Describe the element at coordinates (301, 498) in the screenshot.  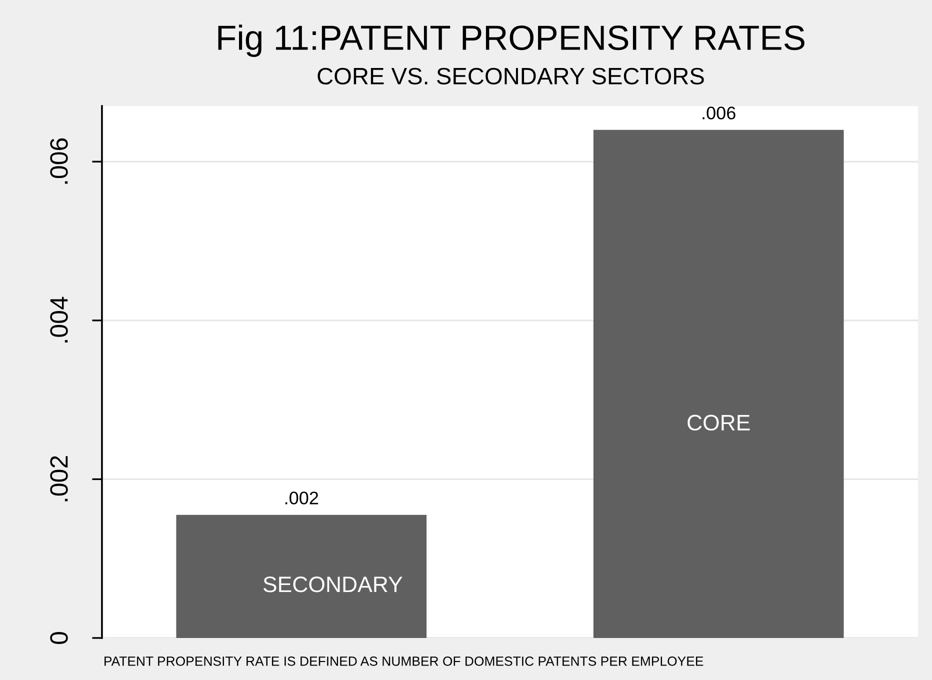
I see `data-label: .002` at that location.